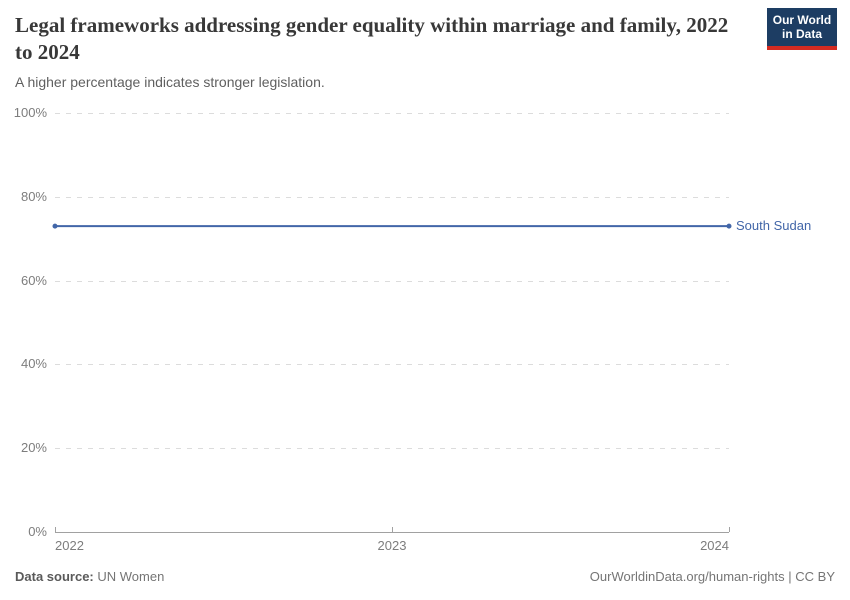 This screenshot has height=600, width=850. What do you see at coordinates (33, 364) in the screenshot?
I see `y-axis-tick-label: 40%` at bounding box center [33, 364].